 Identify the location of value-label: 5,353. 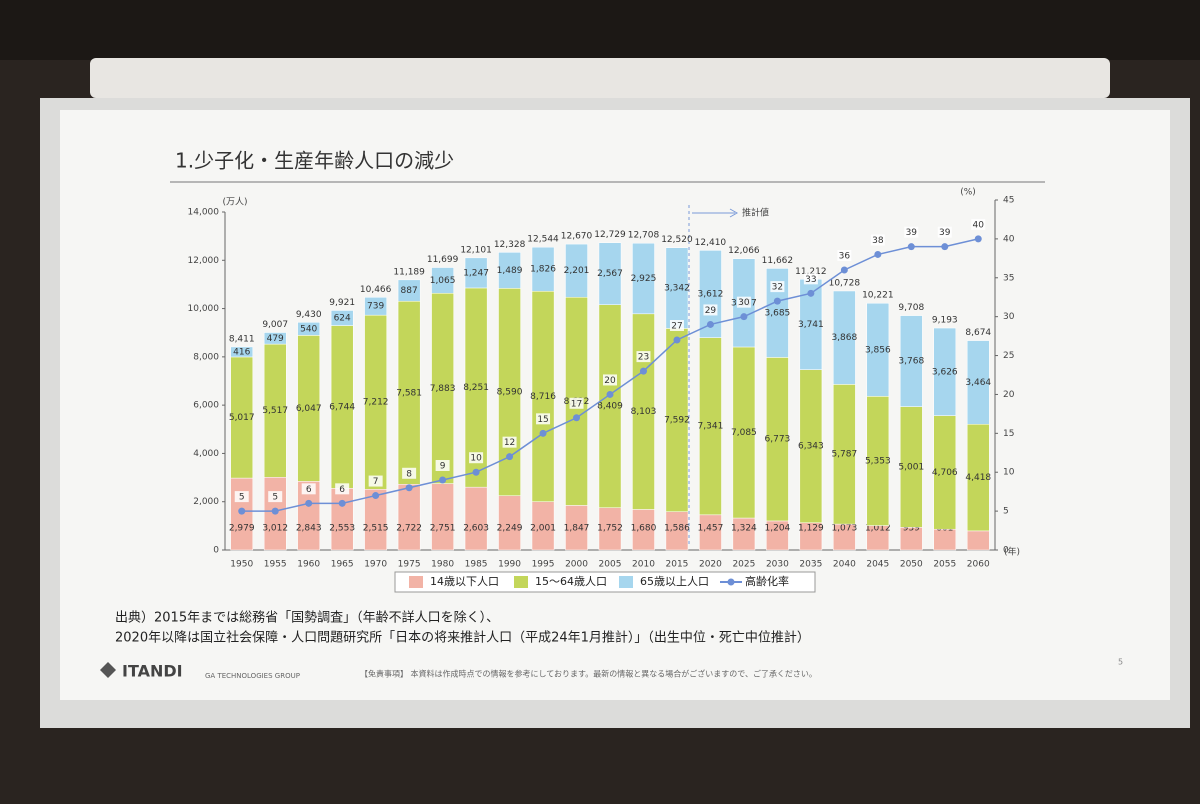
(878, 461).